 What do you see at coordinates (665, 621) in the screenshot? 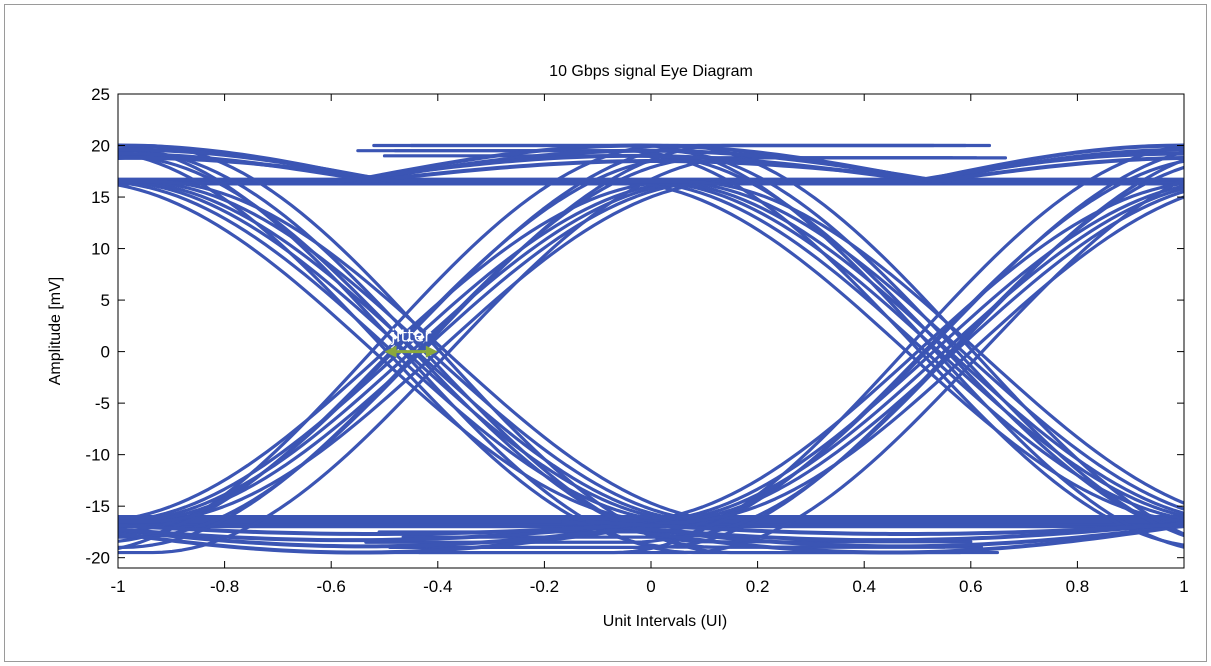
I see `x-axis-title: Unit Intervals (UI)` at bounding box center [665, 621].